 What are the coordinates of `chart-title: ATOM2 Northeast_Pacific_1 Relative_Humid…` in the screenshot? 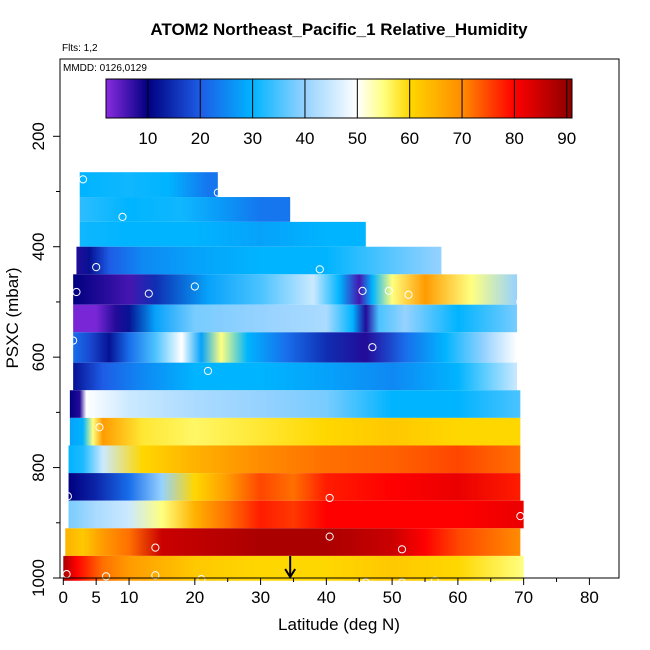 It's located at (339, 29).